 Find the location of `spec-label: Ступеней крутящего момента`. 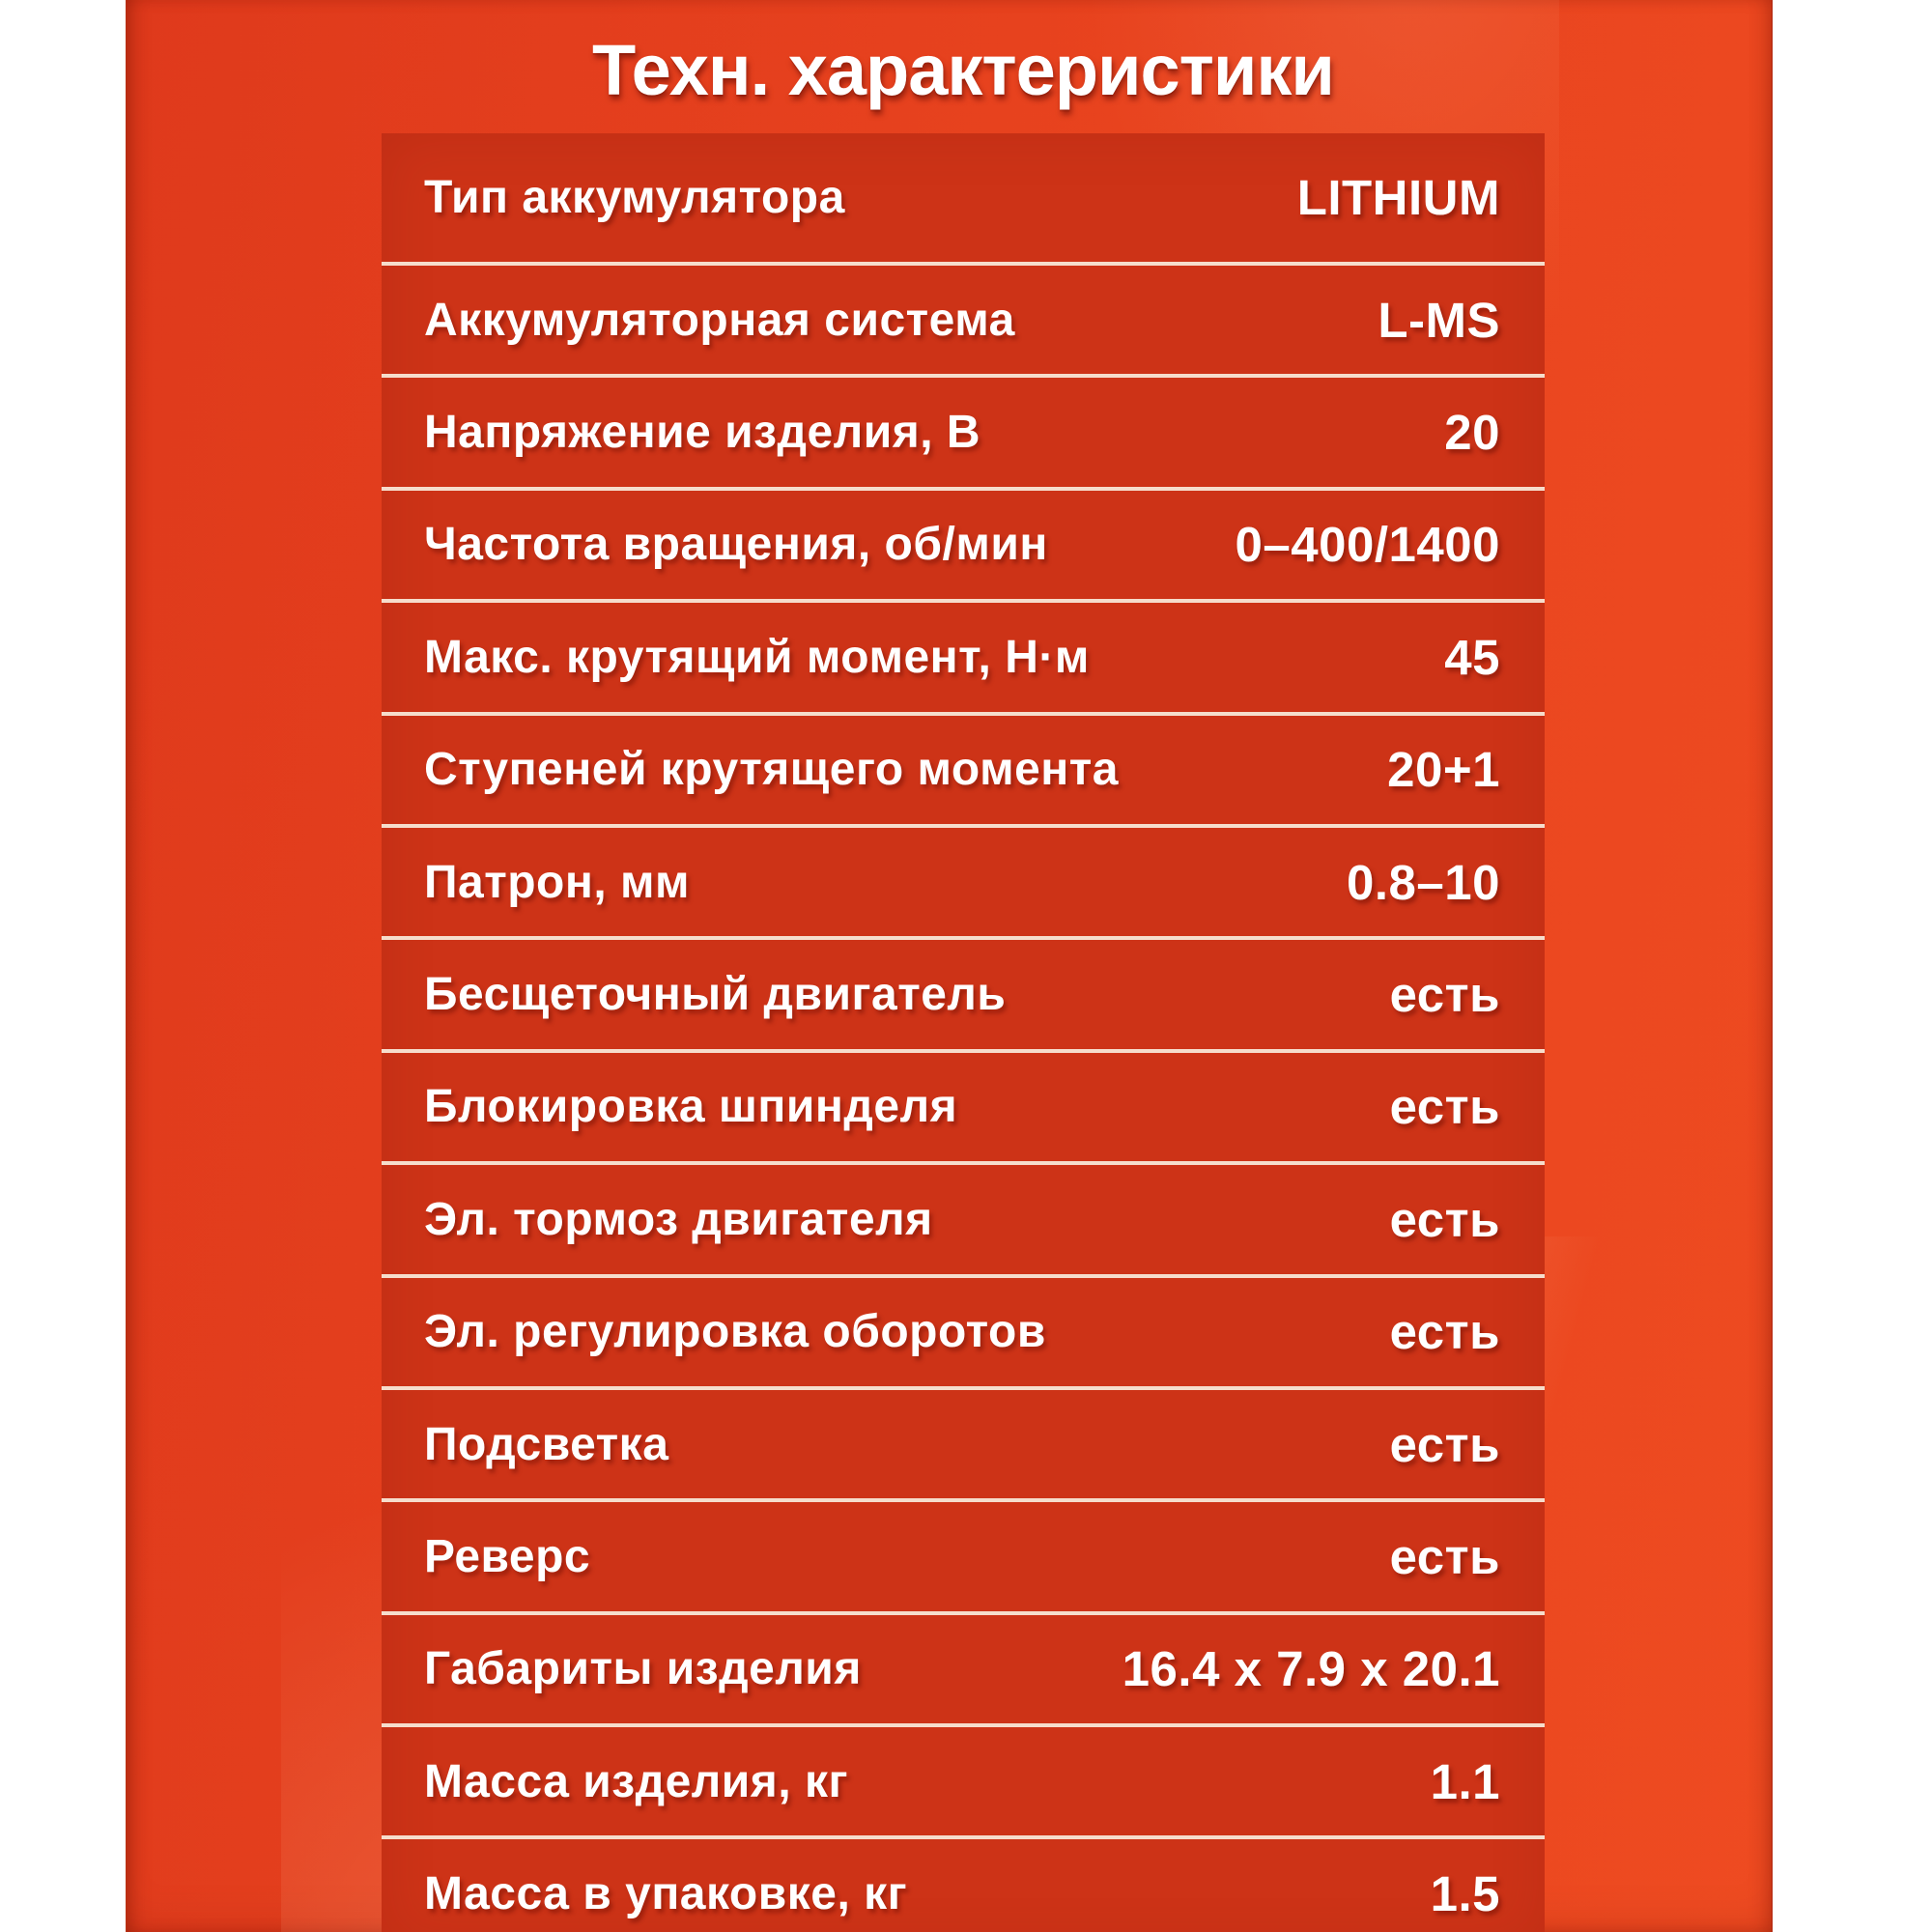

spec-label: Ступеней крутящего момента is located at coordinates (771, 770).